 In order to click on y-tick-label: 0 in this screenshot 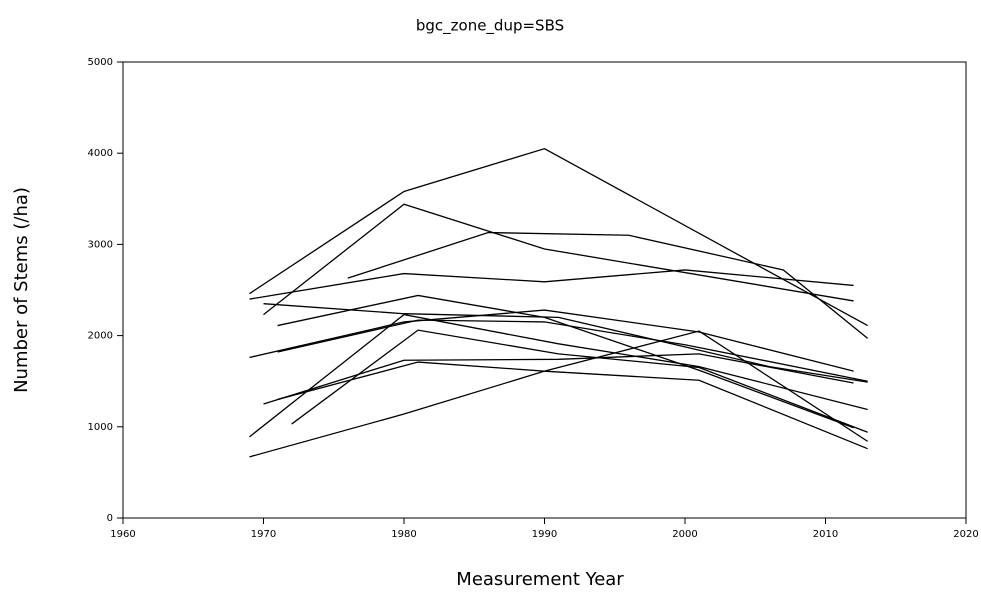, I will do `click(110, 518)`.